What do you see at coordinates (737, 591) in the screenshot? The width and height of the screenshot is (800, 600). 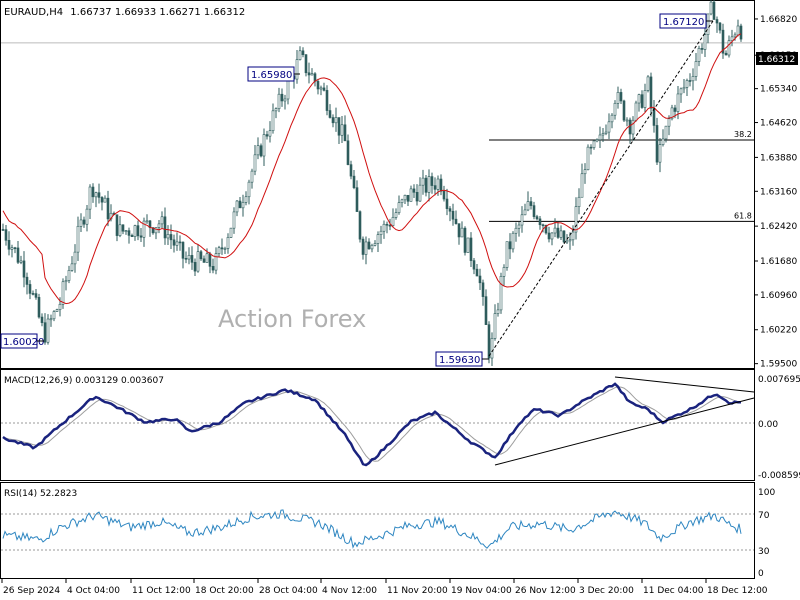 I see `x-tick-label: 18 Dec 12:00` at bounding box center [737, 591].